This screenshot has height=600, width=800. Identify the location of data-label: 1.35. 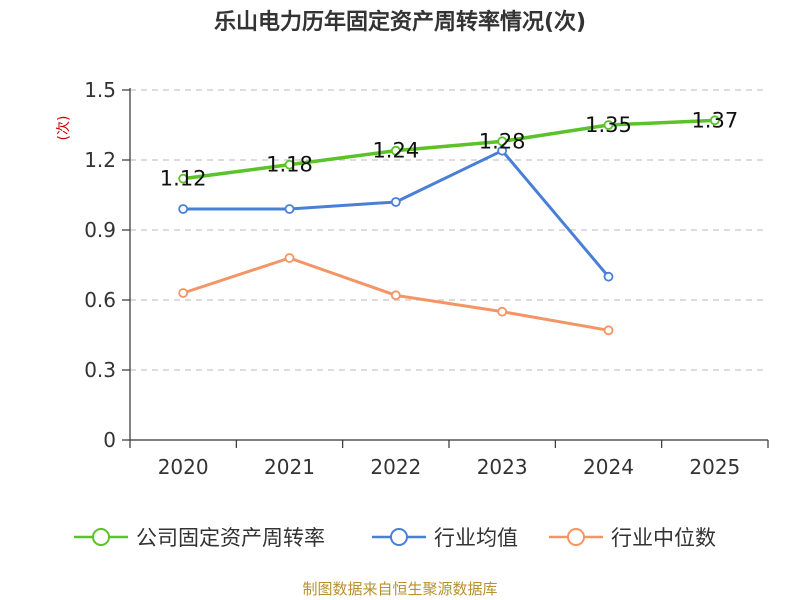
(608, 125).